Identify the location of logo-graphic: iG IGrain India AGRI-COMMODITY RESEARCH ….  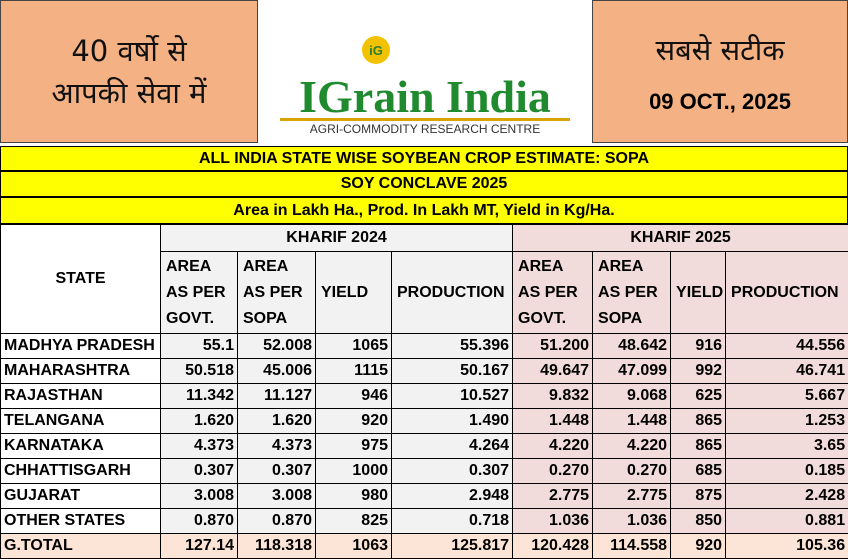
(425, 71).